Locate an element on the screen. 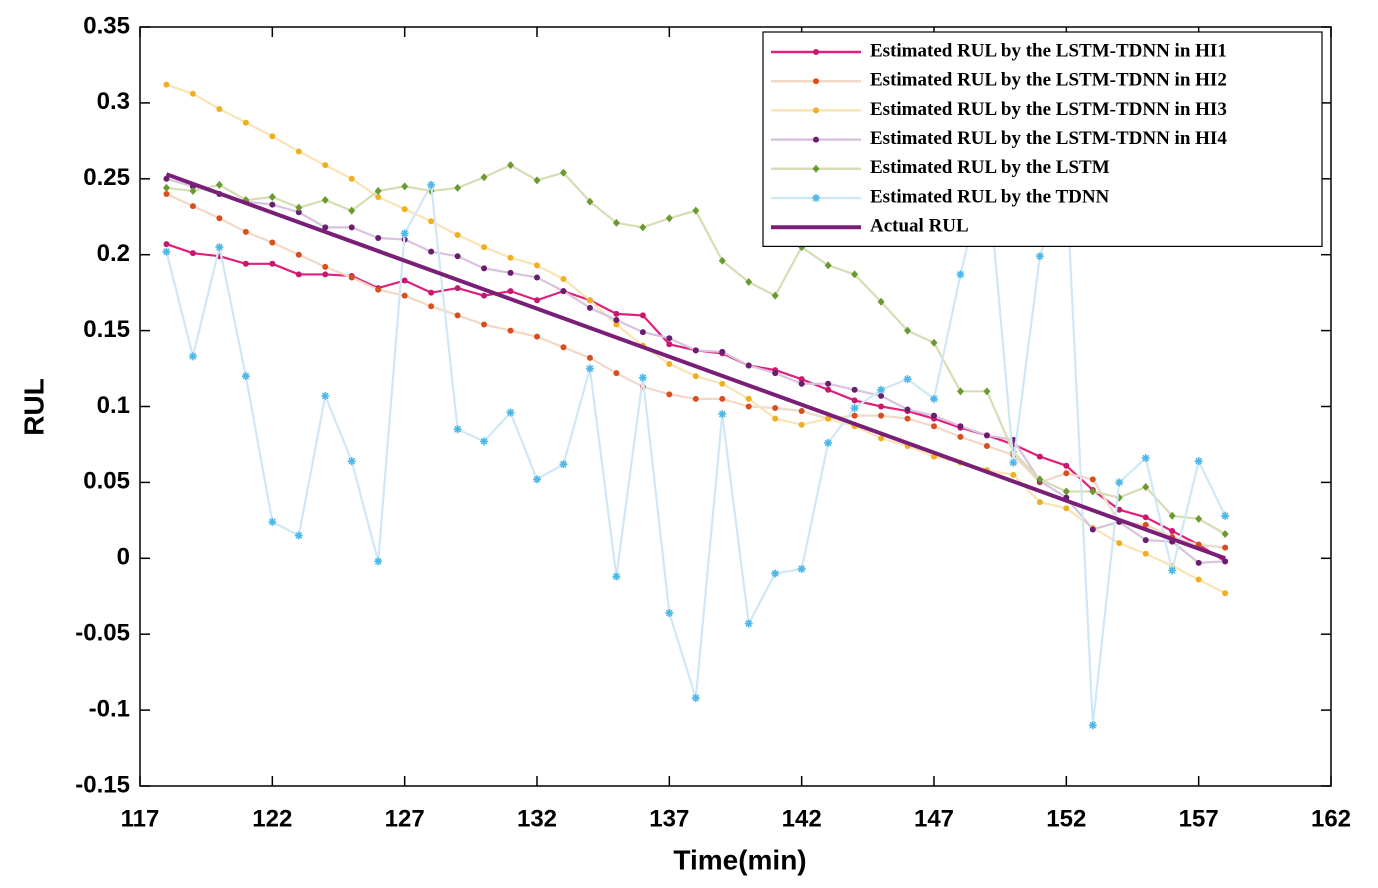 The image size is (1378, 888). y-tick-label: 0.2 is located at coordinates (113, 253).